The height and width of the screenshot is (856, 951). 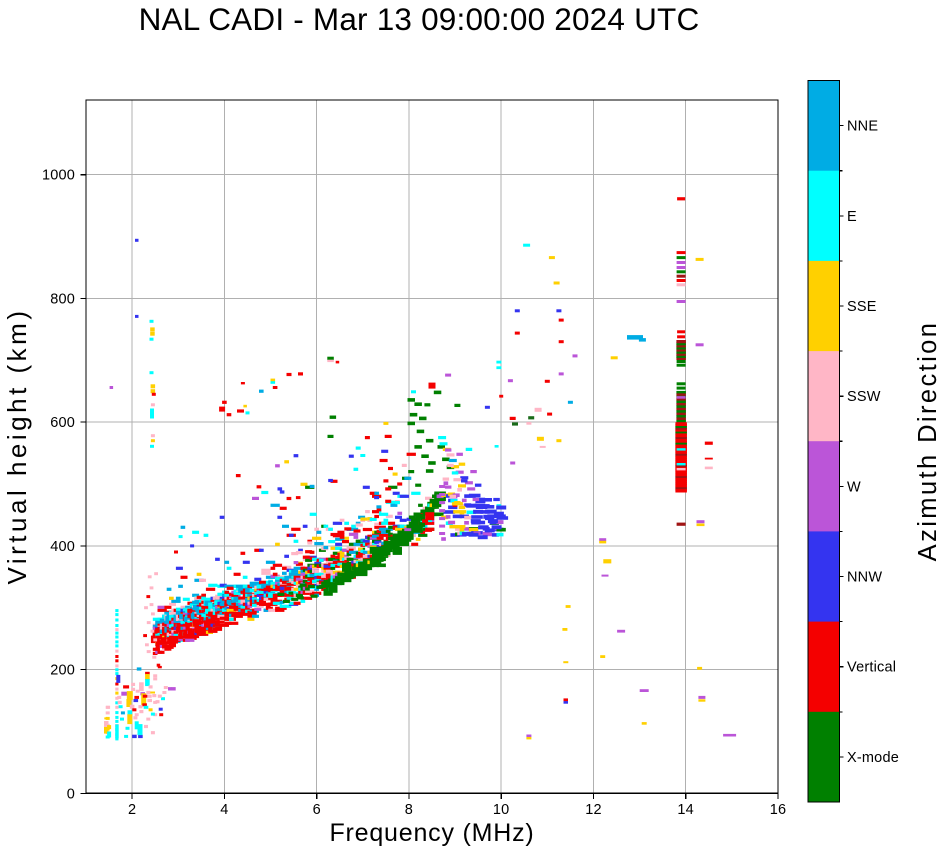 What do you see at coordinates (17, 446) in the screenshot?
I see `svg-text: Virtual height (km)` at bounding box center [17, 446].